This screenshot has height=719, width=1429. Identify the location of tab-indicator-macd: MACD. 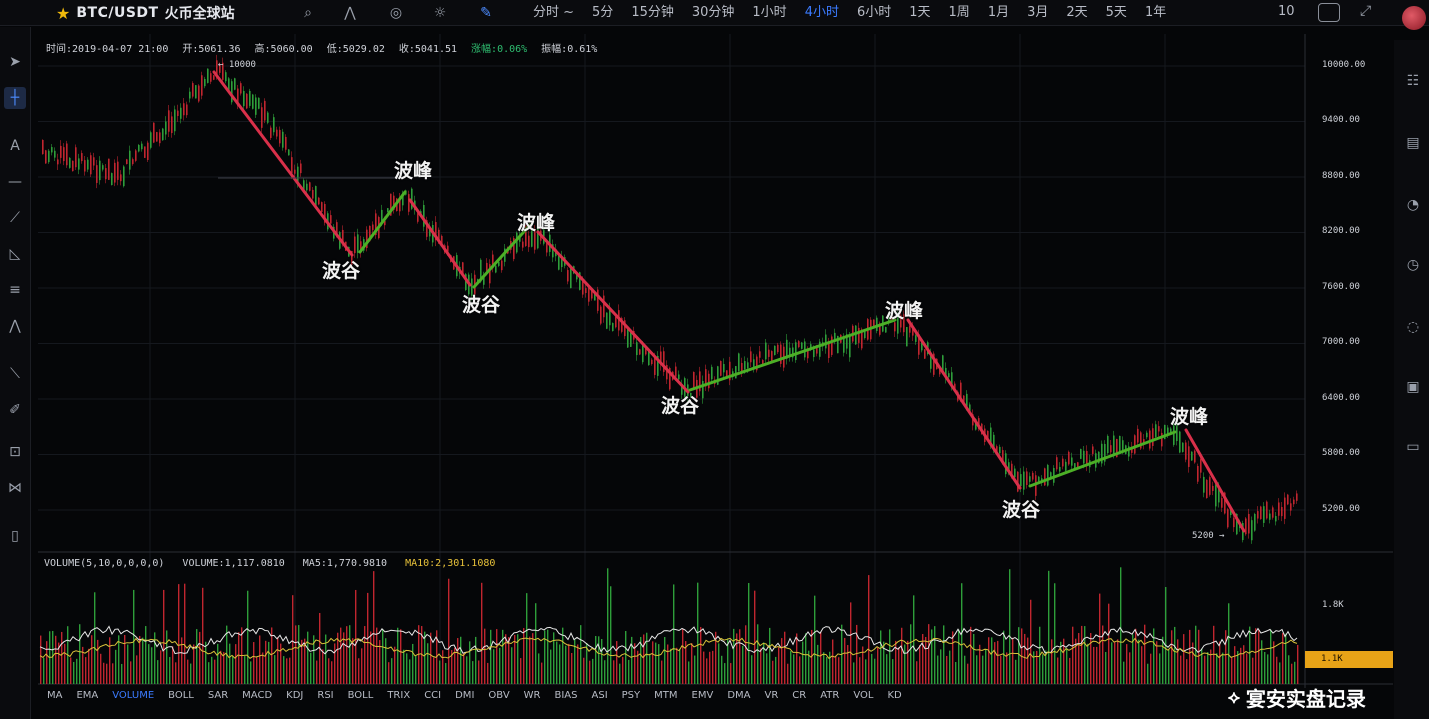
(257, 695).